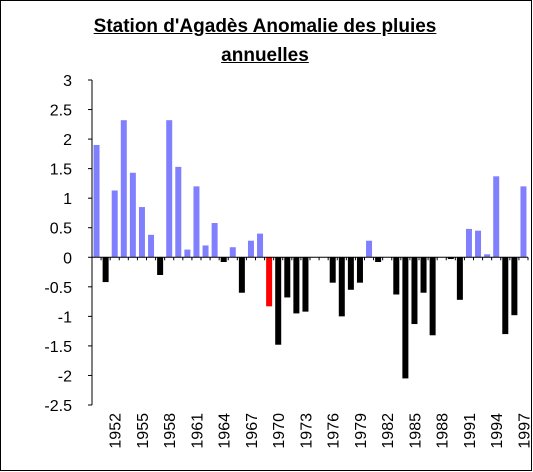 Image resolution: width=533 pixels, height=472 pixels. What do you see at coordinates (67, 81) in the screenshot?
I see `y-tick-label: 3` at bounding box center [67, 81].